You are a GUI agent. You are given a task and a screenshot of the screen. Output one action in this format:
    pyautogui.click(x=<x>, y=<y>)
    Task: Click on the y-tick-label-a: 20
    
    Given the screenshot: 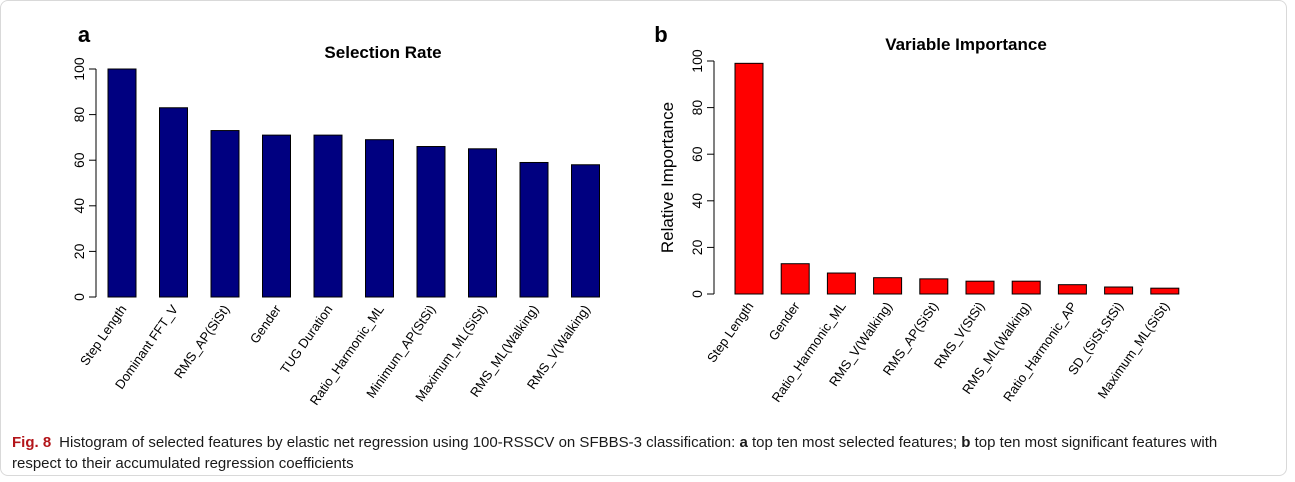 What is the action you would take?
    pyautogui.click(x=79, y=251)
    